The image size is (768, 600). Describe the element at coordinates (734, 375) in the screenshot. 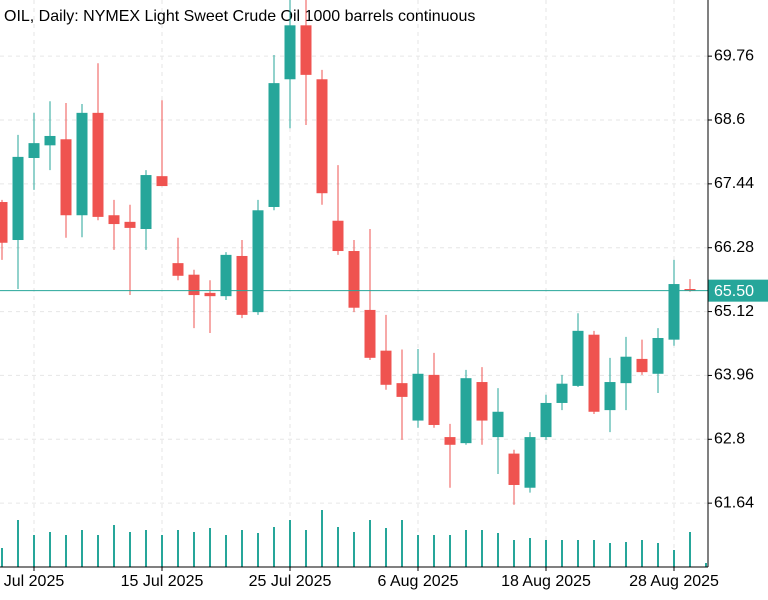

I see `y-tick-label: 63.96` at that location.